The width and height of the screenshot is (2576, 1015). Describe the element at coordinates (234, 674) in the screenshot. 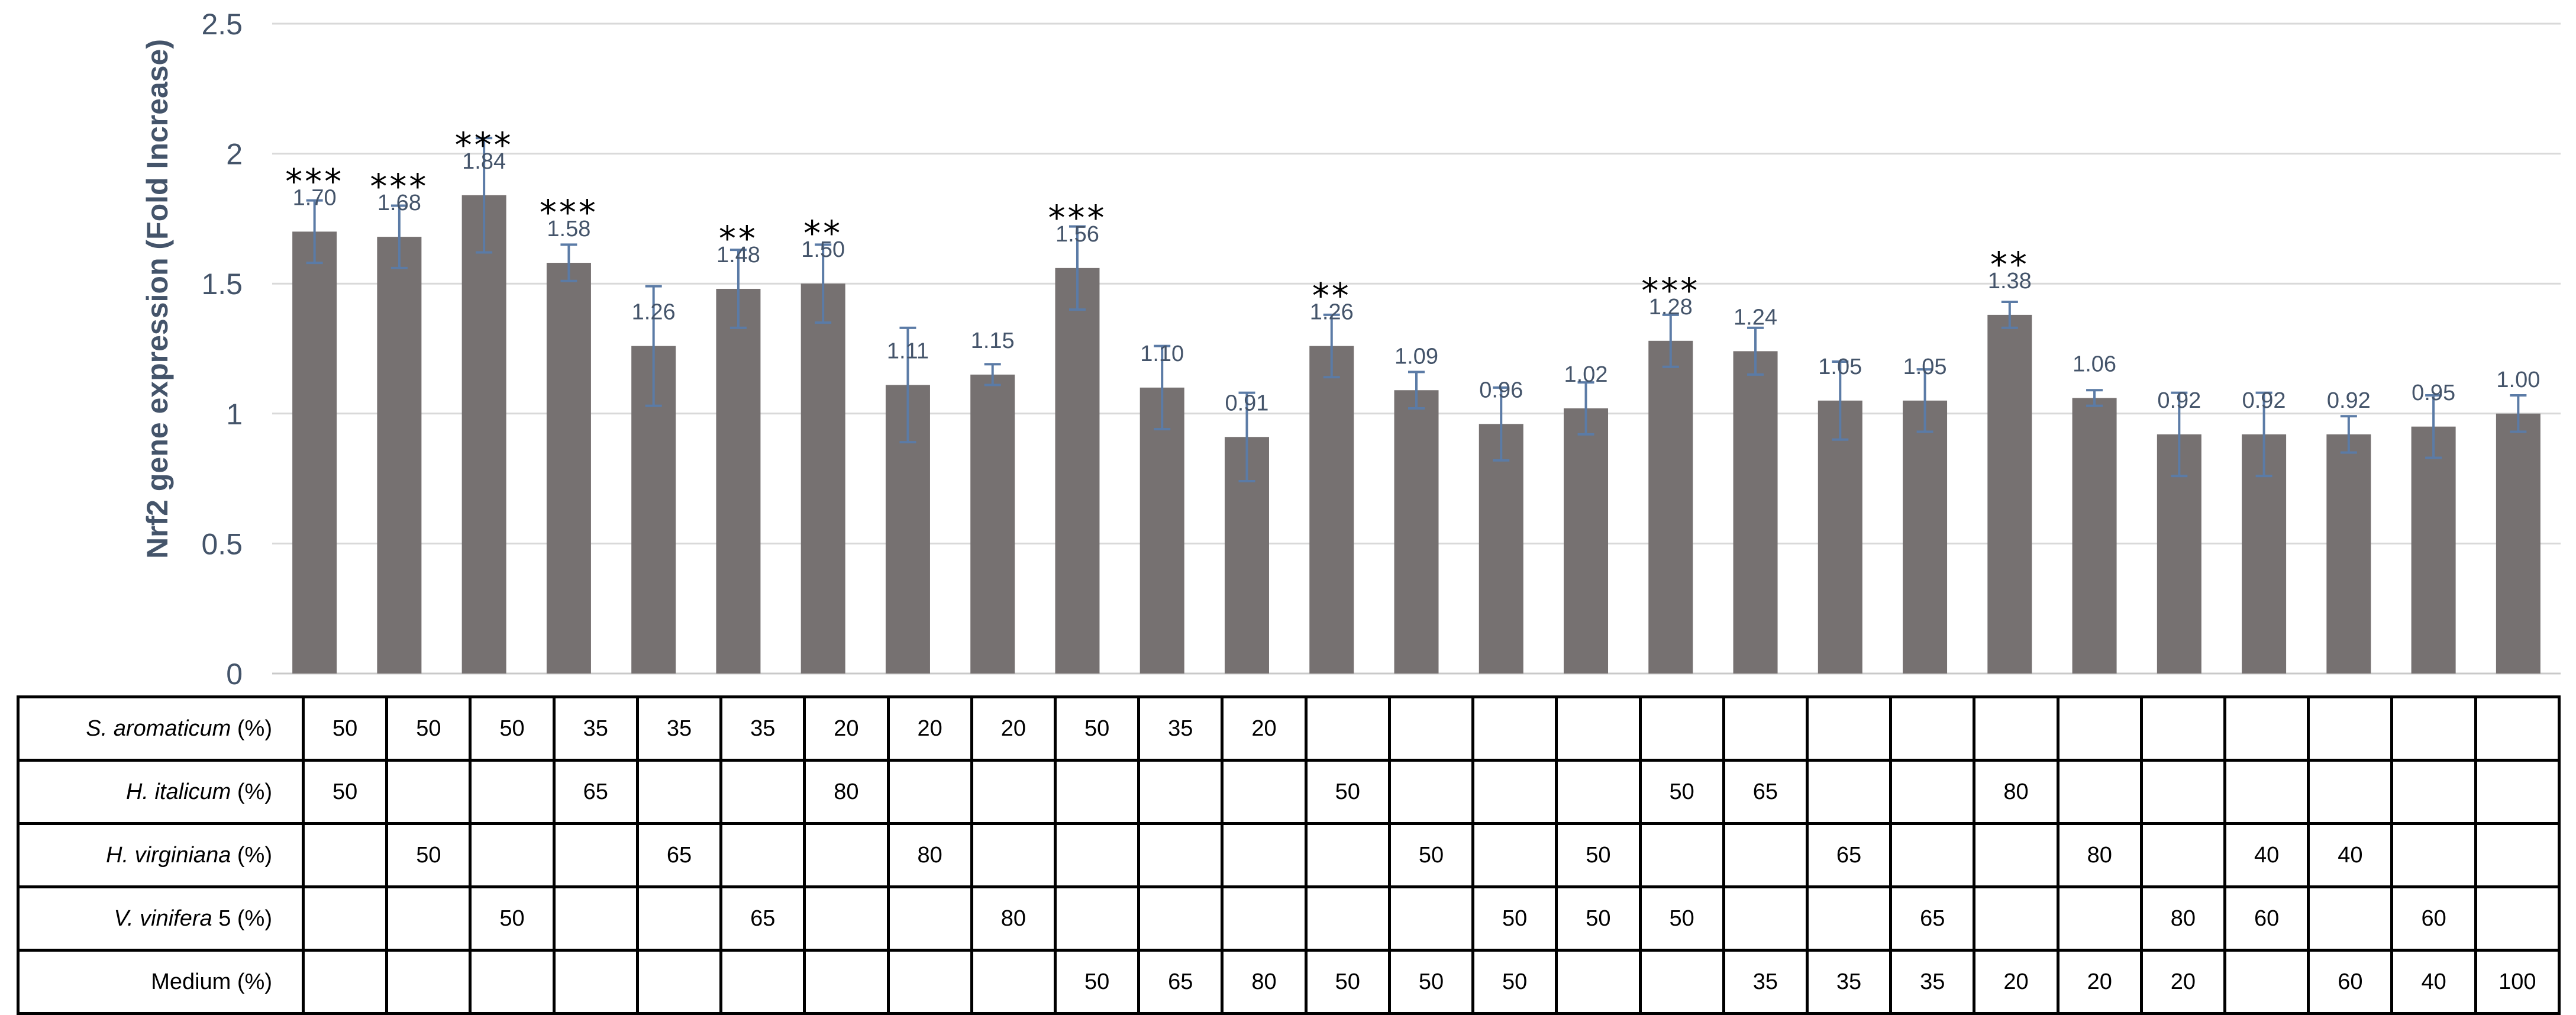

I see `y-tick-label: 0` at that location.